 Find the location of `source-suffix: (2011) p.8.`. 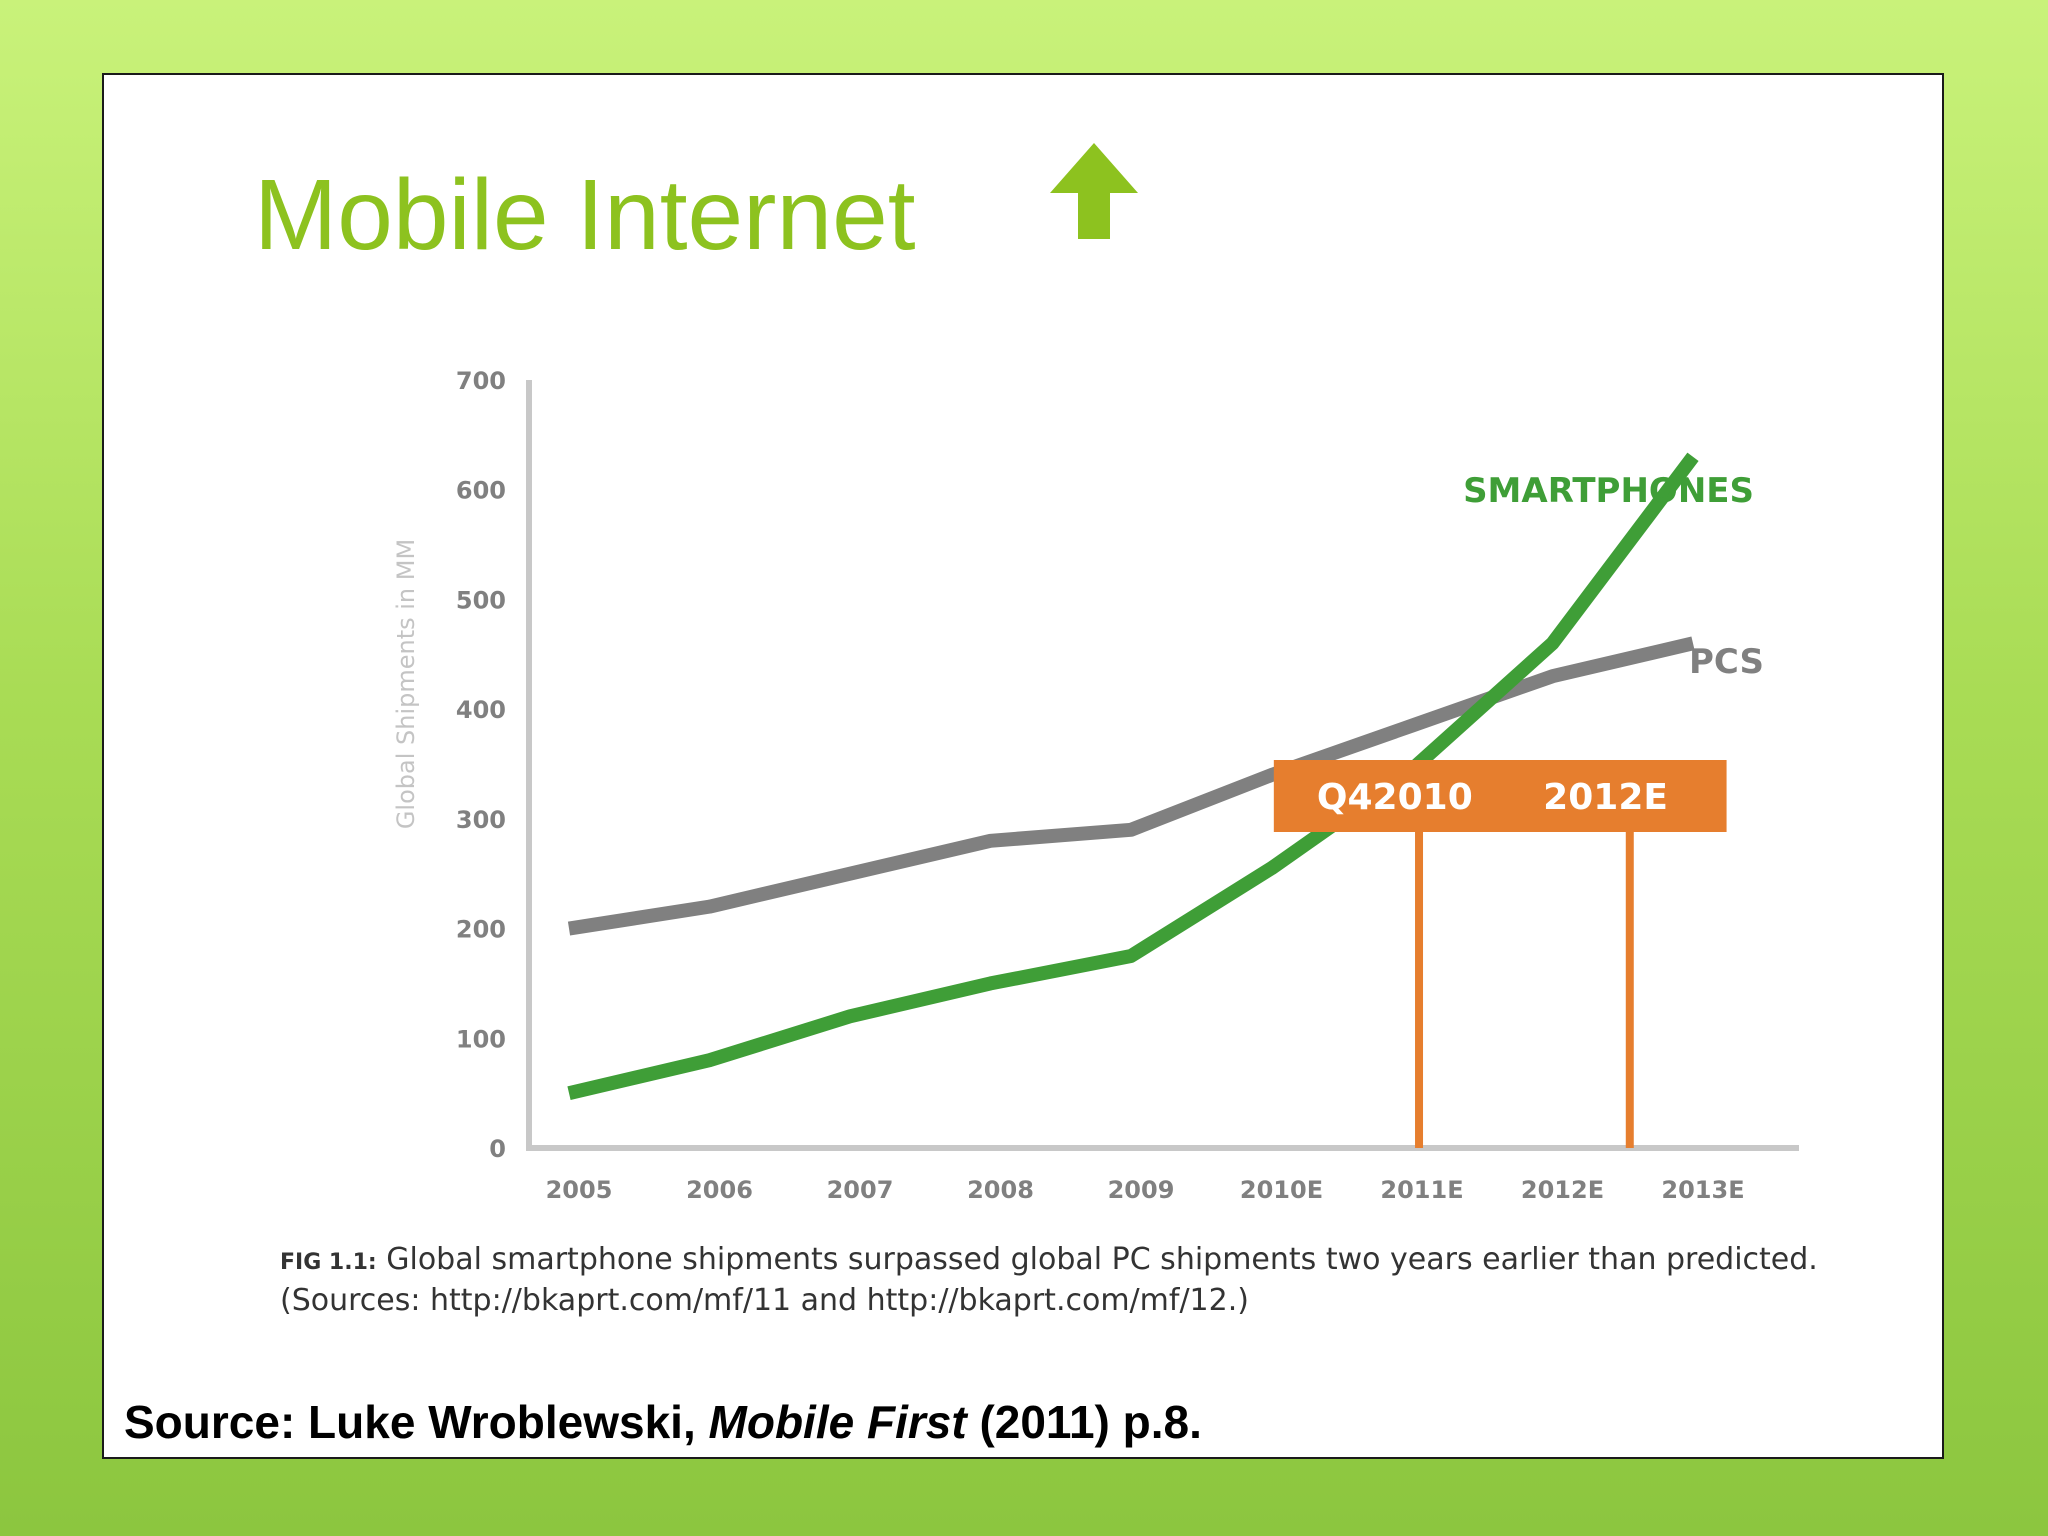

source-suffix: (2011) p.8. is located at coordinates (1090, 1422).